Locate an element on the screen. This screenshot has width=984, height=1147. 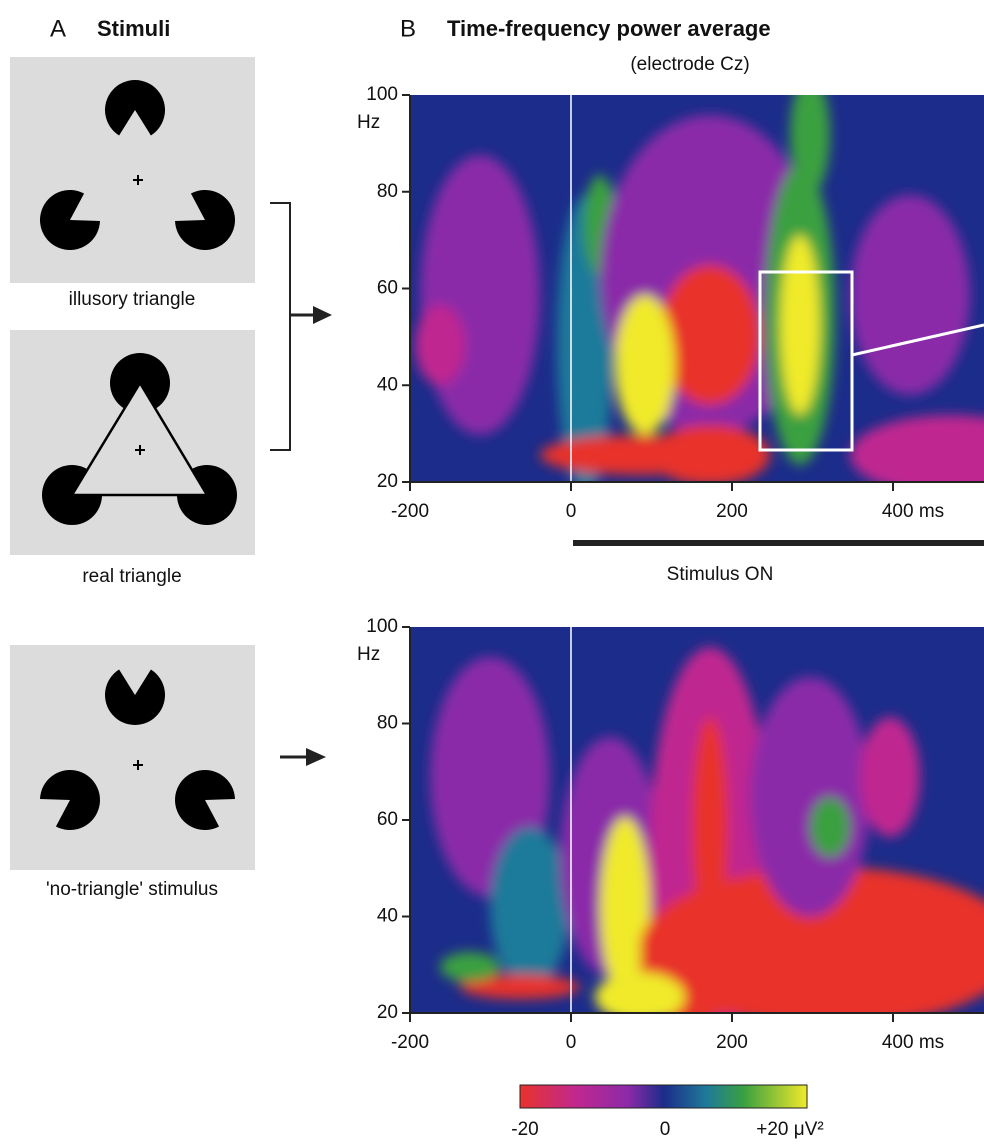
colorbar is located at coordinates (663, 1096).